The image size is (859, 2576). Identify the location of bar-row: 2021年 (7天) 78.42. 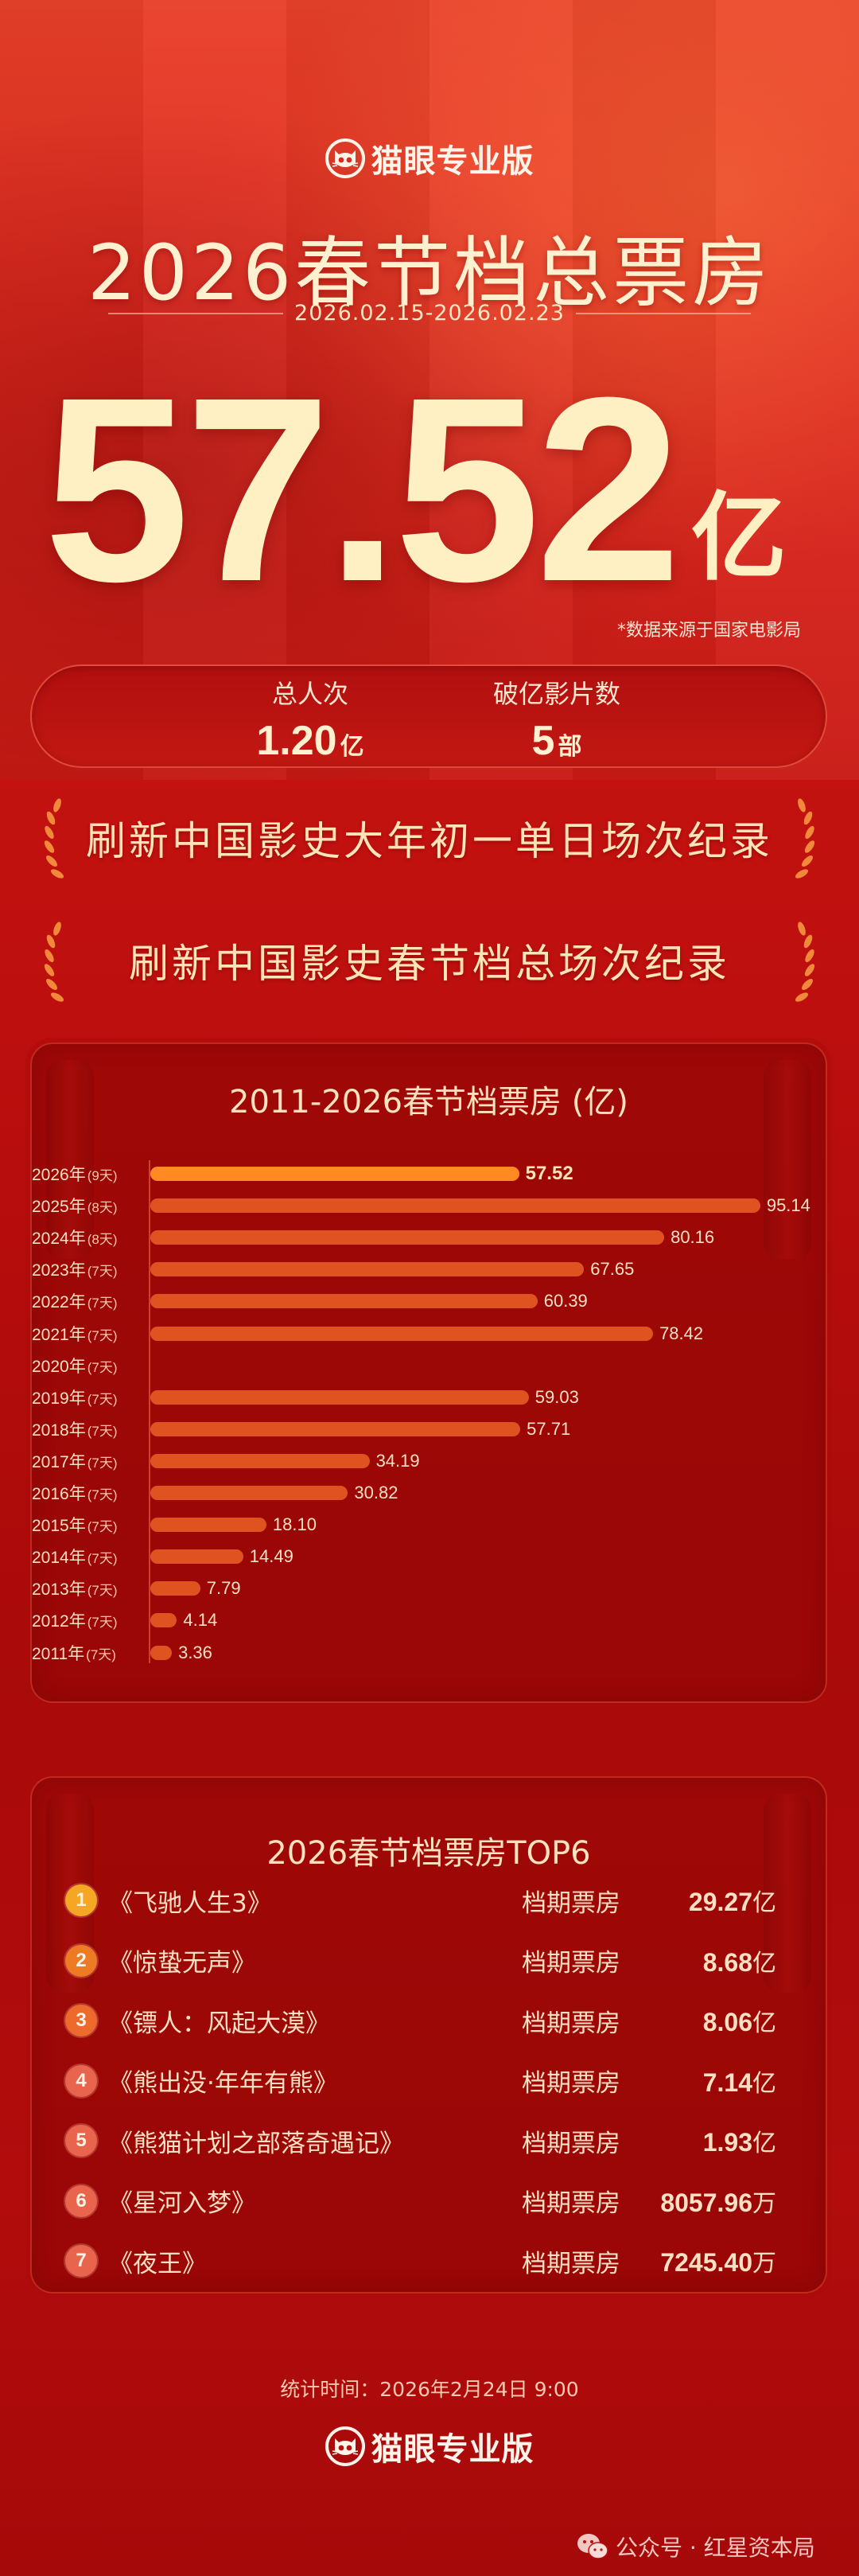
(367, 1334).